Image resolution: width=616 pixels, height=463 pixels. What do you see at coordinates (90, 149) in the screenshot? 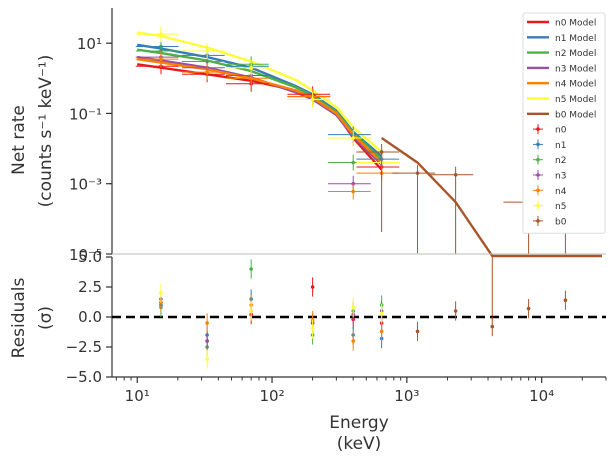
I see `top-y-ticks: 10¹ 10⁻¹ 10⁻³ 10⁻⁵` at bounding box center [90, 149].